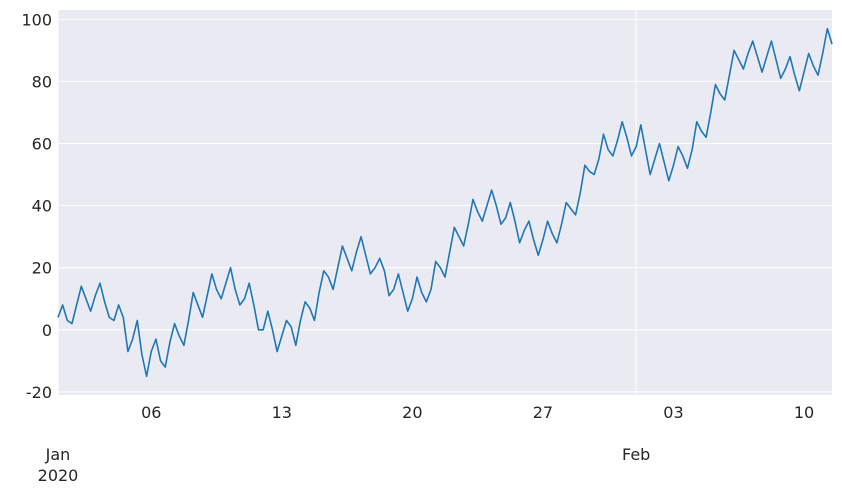 Image resolution: width=842 pixels, height=495 pixels. What do you see at coordinates (39, 392) in the screenshot?
I see `y-tick-label: -20` at bounding box center [39, 392].